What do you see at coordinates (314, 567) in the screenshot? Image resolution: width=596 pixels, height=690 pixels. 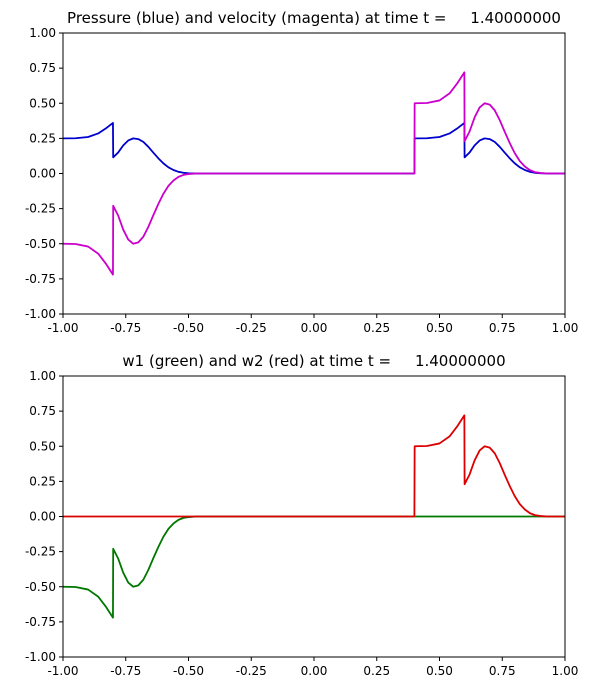 I see `w1-curve` at bounding box center [314, 567].